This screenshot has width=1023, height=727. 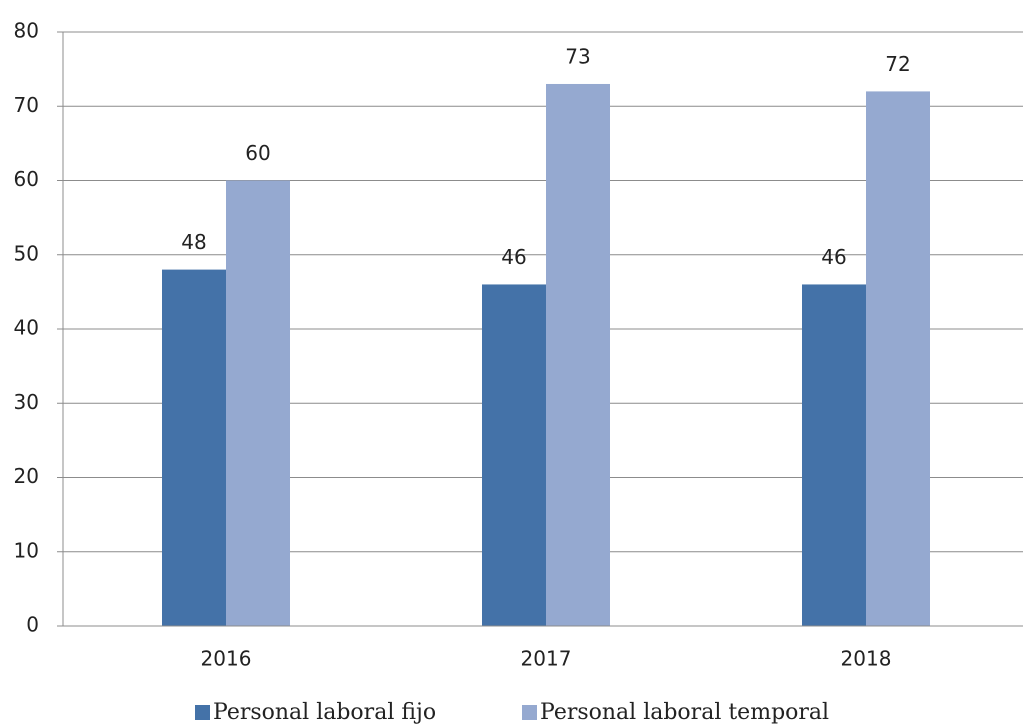 What do you see at coordinates (26, 402) in the screenshot?
I see `y-tick-label: 30` at bounding box center [26, 402].